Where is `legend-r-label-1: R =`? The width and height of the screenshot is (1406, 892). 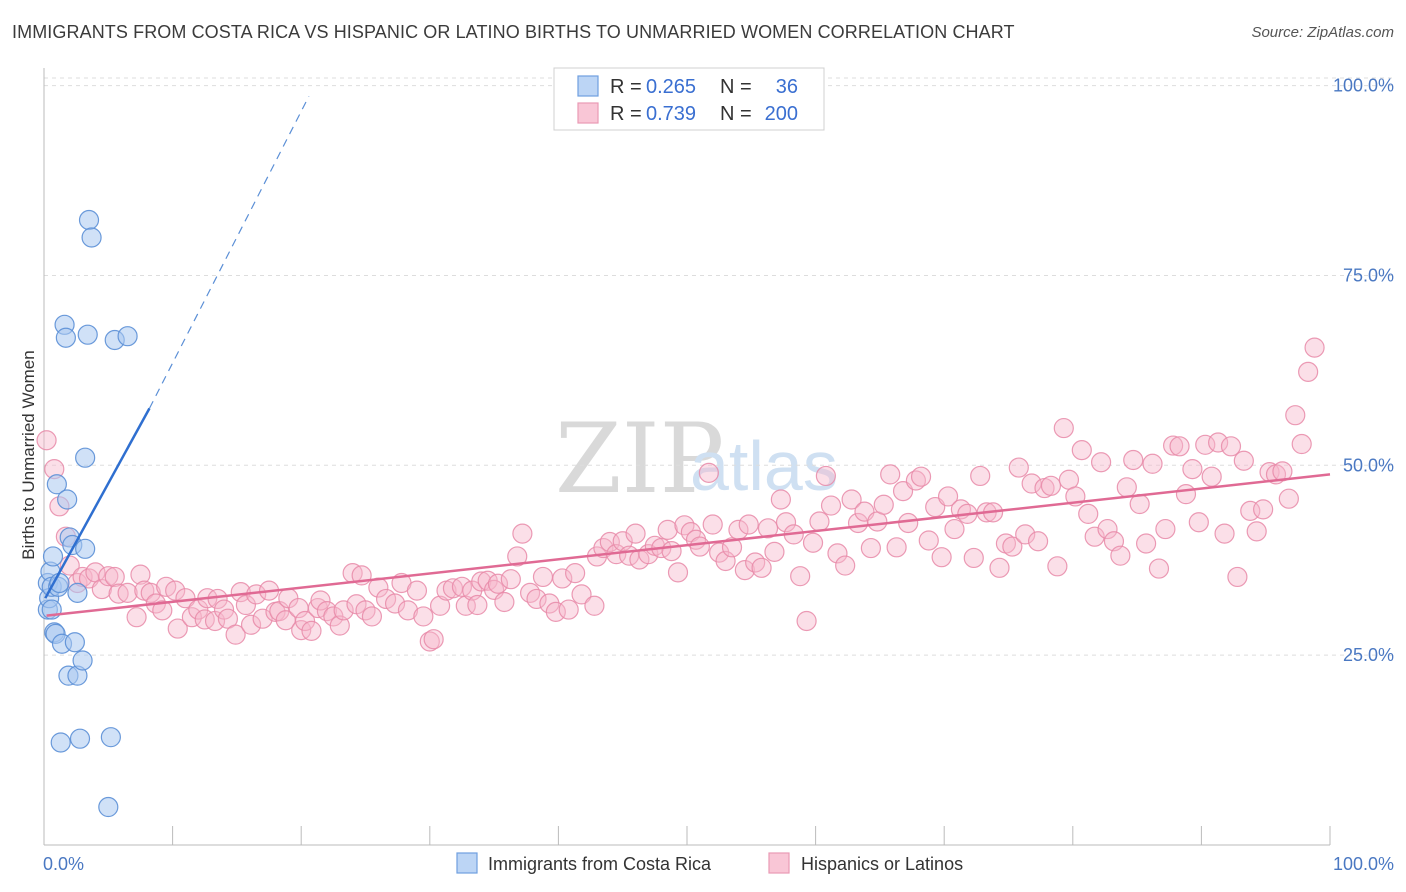 legend-r-label-1: R = is located at coordinates (626, 87).